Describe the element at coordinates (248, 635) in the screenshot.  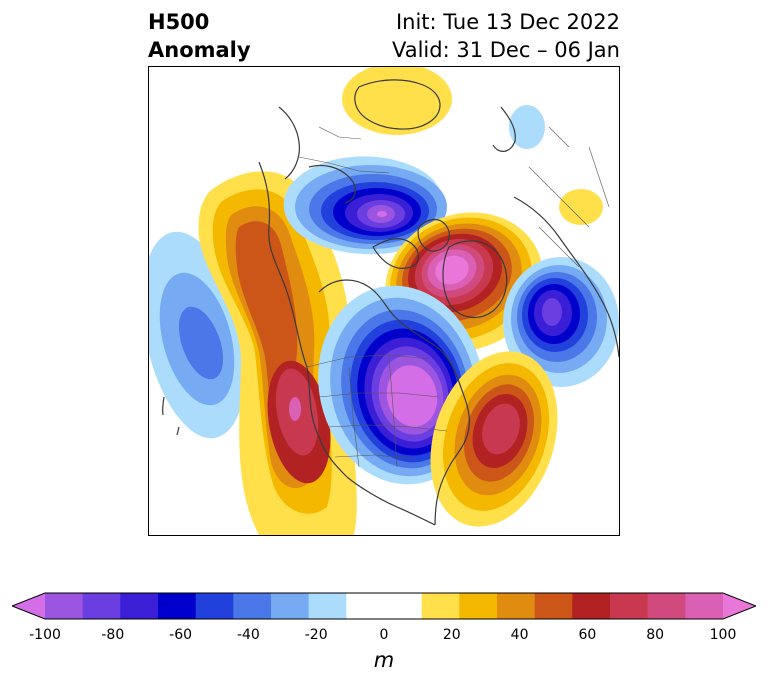
I see `colorbar-tick-label: -40` at that location.